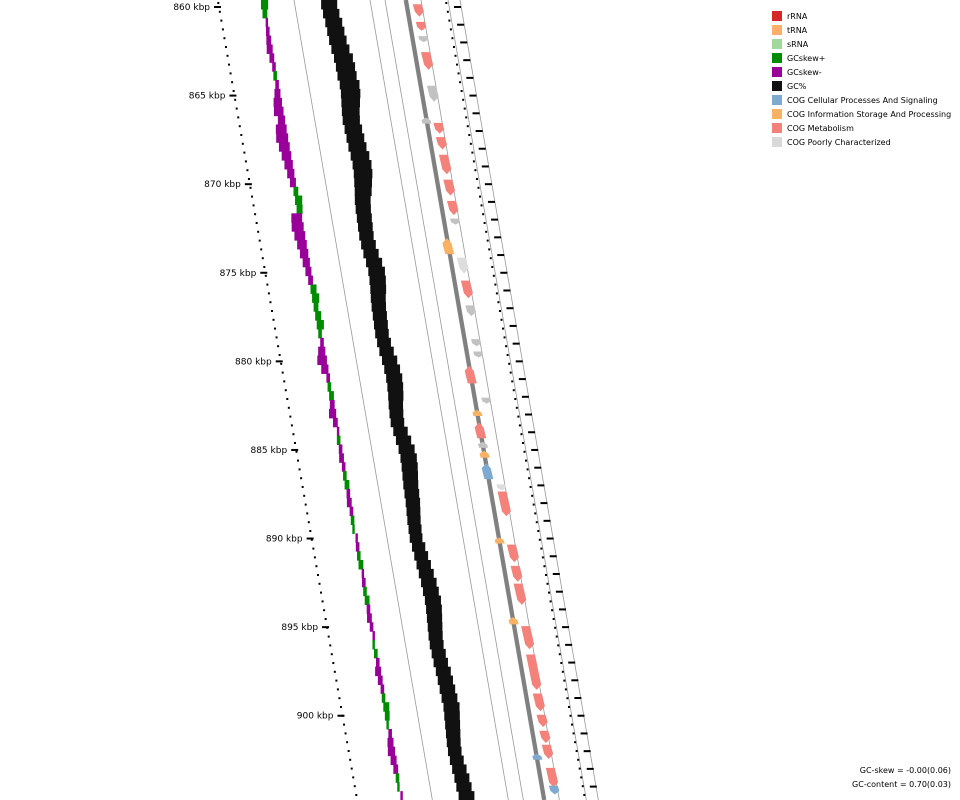  What do you see at coordinates (315, 717) in the screenshot?
I see `kbp-tick-label: 900 kbp` at bounding box center [315, 717].